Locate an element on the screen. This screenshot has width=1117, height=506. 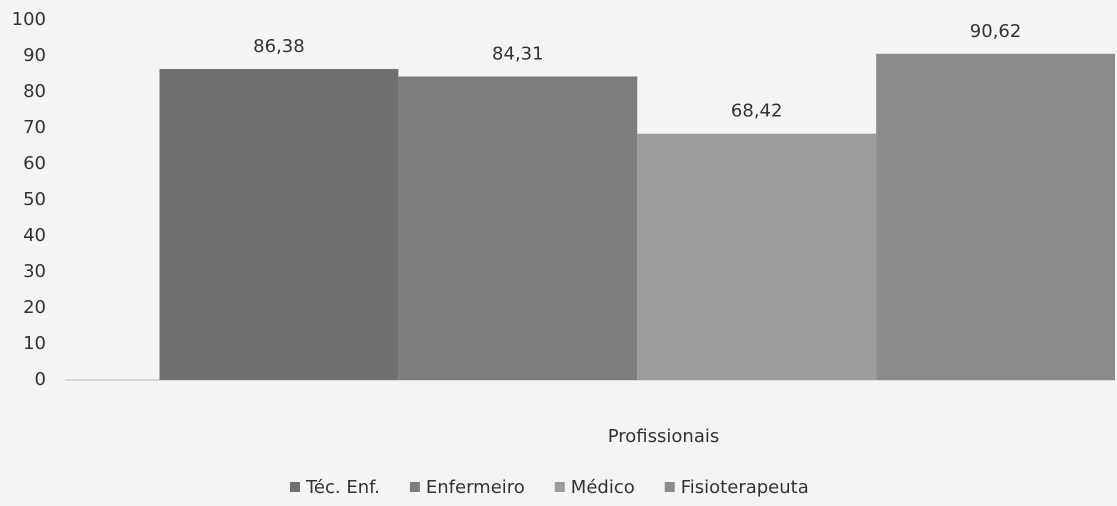
legend-label: Médico is located at coordinates (603, 487).